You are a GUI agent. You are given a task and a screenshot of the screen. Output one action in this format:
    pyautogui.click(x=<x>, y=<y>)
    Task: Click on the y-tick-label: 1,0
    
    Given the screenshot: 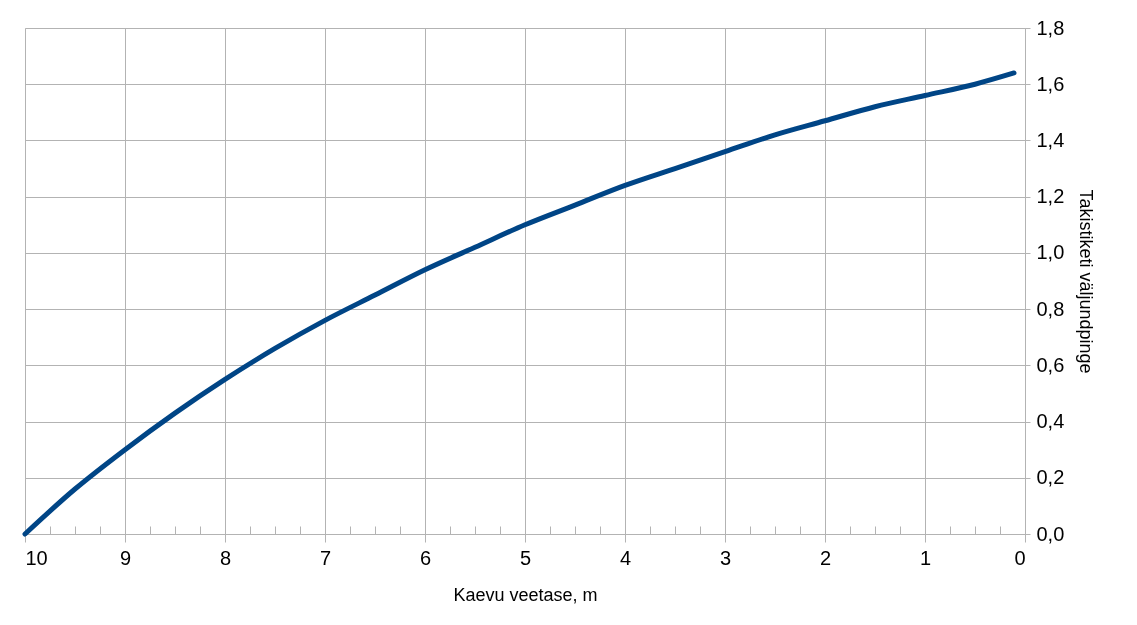 What is the action you would take?
    pyautogui.click(x=1050, y=252)
    